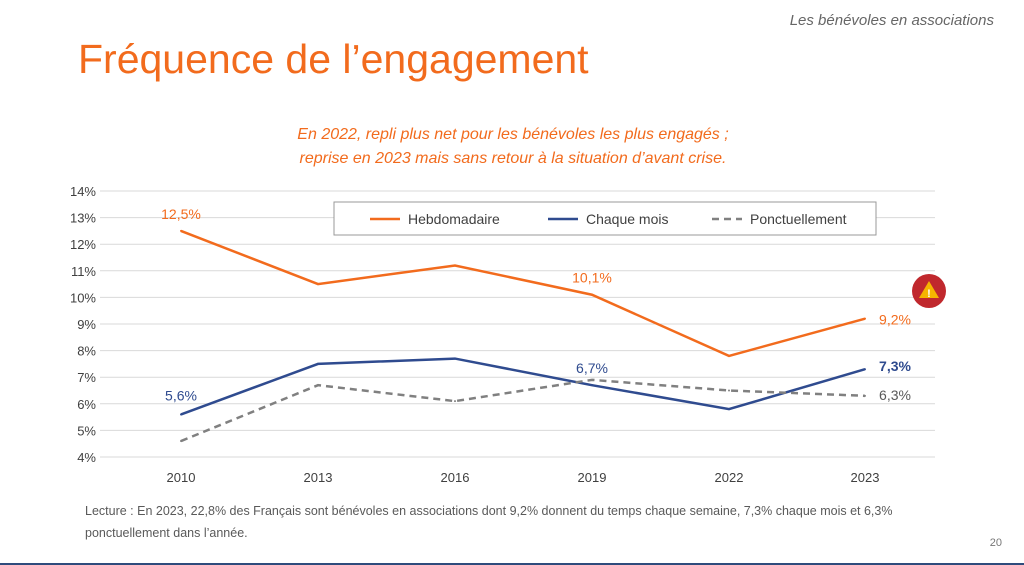 The width and height of the screenshot is (1024, 565). Describe the element at coordinates (891, 20) in the screenshot. I see `section-header: Les bénévoles en associations` at that location.